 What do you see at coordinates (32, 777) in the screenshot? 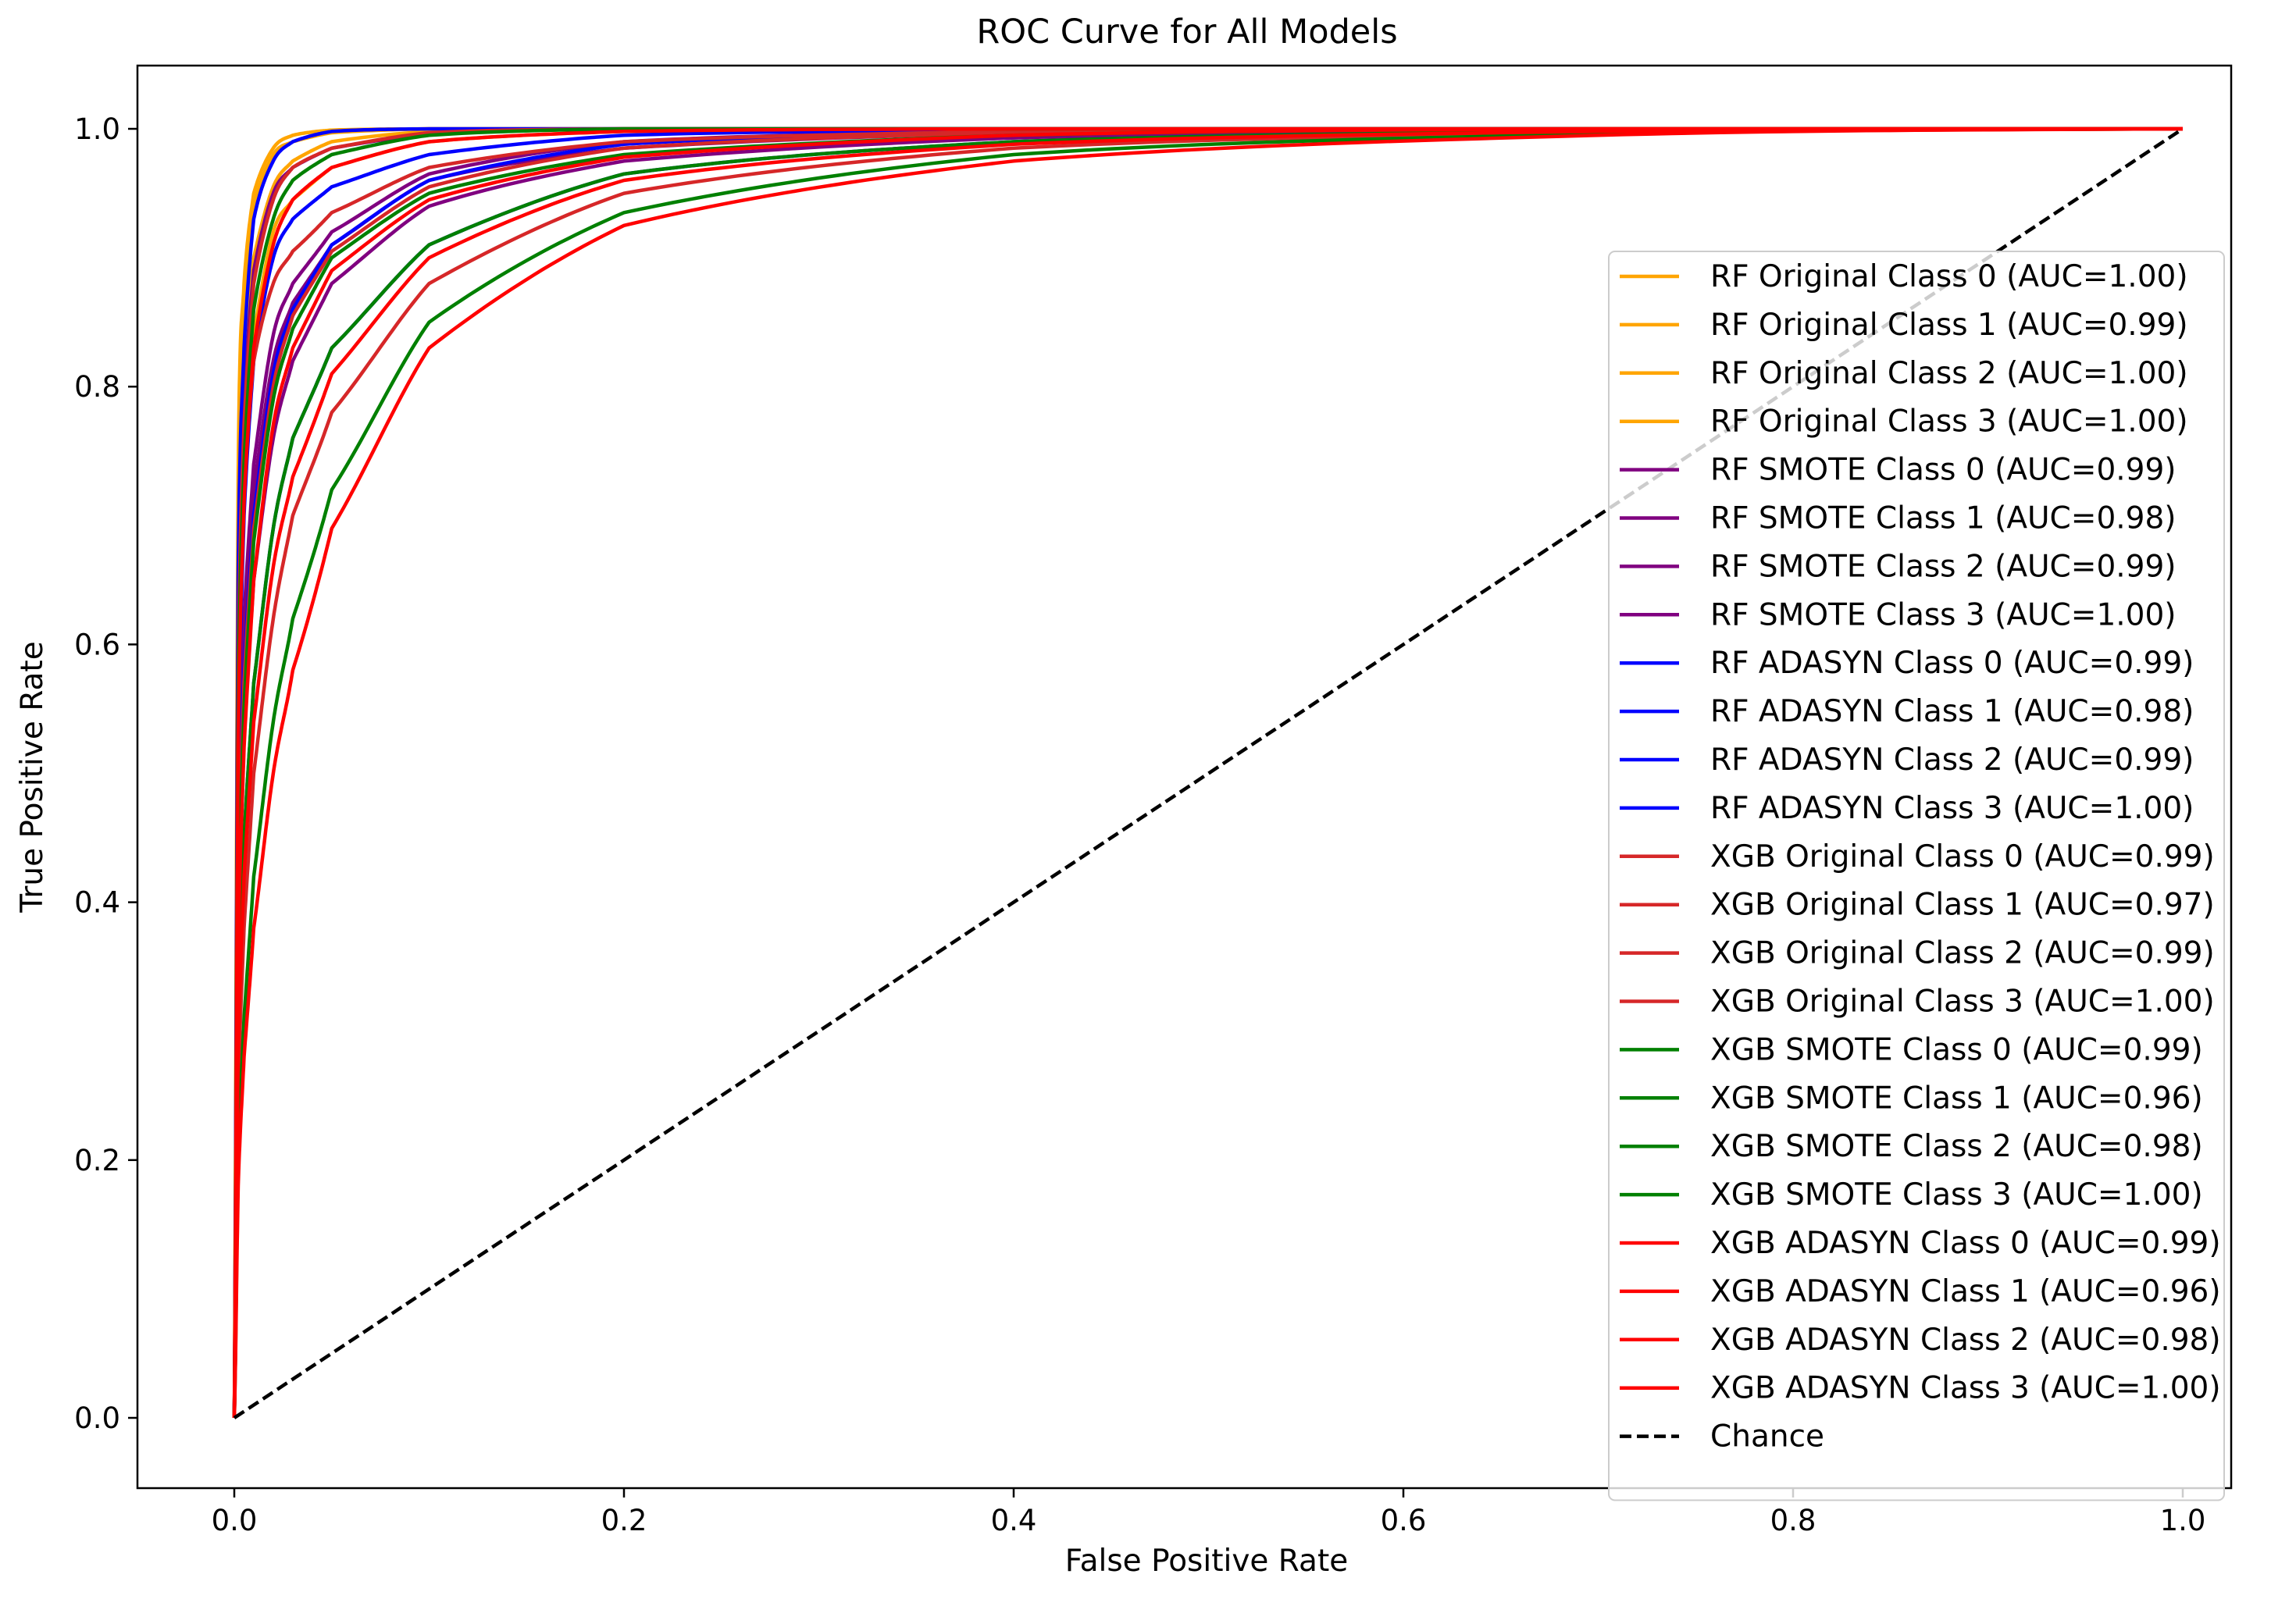
I see `y-axis-label: True Positive Rate` at bounding box center [32, 777].